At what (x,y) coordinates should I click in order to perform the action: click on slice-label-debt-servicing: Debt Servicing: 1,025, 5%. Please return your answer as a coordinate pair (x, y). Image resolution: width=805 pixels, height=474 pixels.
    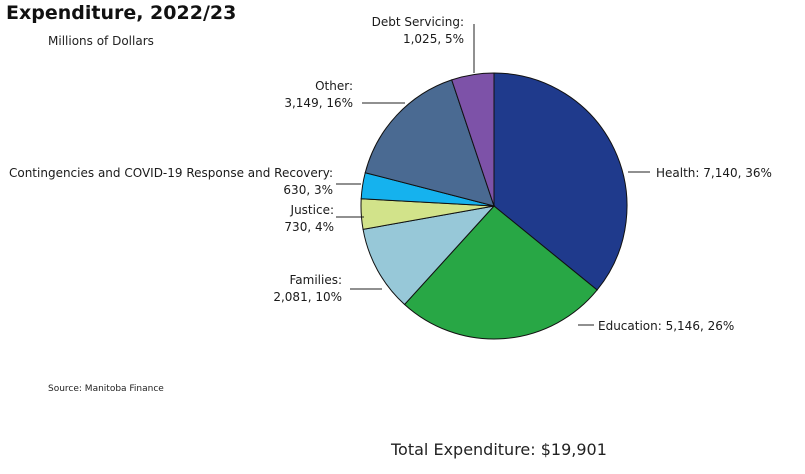
    Looking at the image, I should click on (418, 30).